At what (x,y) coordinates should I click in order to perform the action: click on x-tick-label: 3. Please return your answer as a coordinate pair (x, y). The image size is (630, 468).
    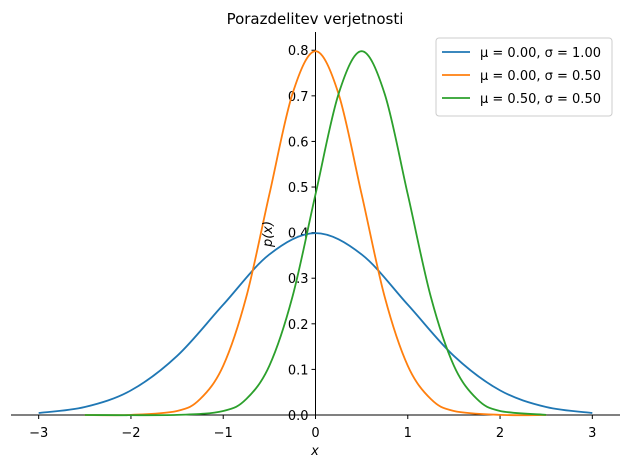
    Looking at the image, I should click on (592, 433).